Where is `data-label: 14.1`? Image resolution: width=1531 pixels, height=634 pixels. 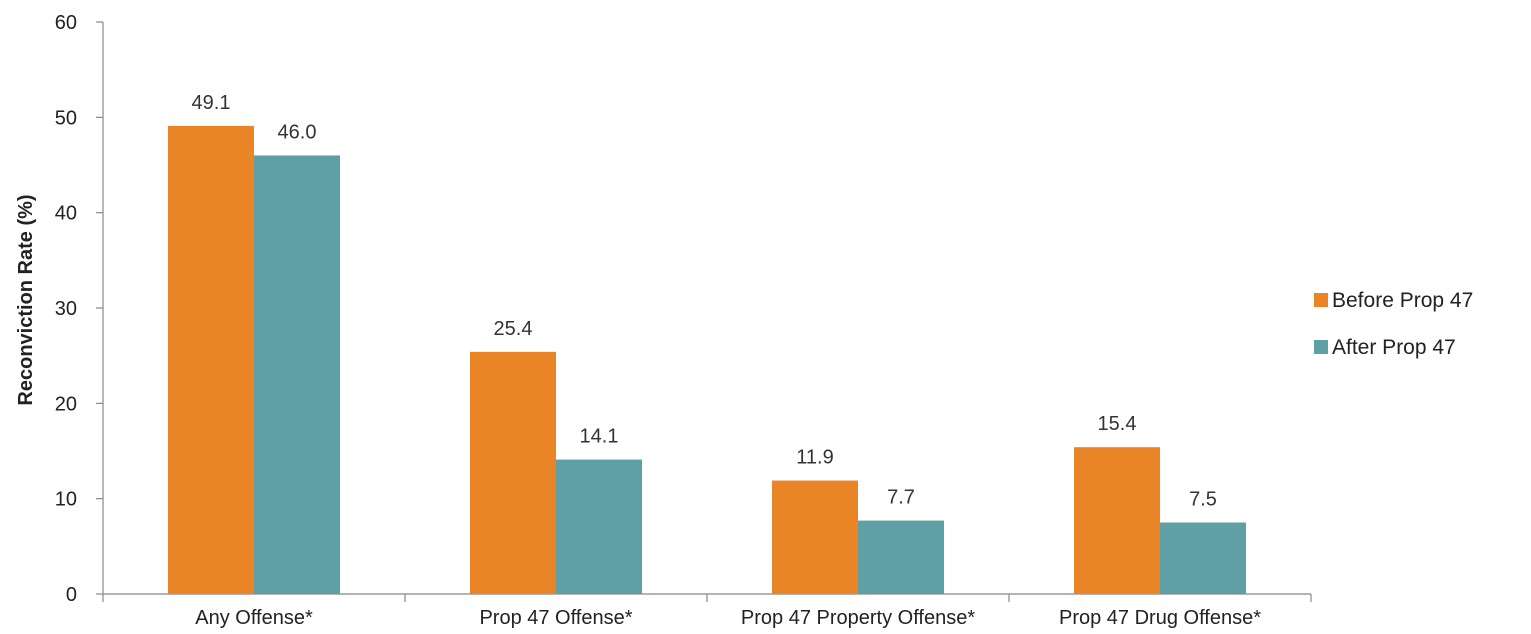
data-label: 14.1 is located at coordinates (599, 437).